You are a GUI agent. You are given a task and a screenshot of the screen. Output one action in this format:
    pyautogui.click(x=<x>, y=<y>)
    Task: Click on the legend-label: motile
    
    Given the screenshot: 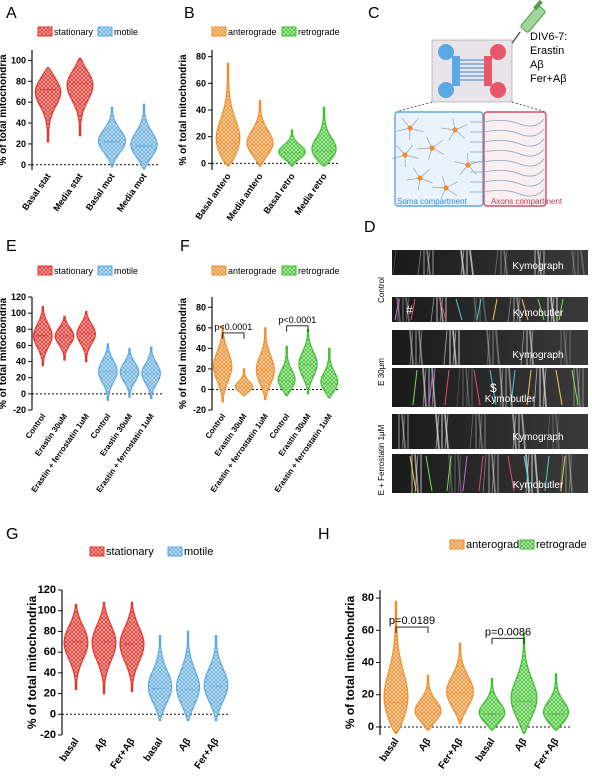 What is the action you would take?
    pyautogui.click(x=126, y=32)
    